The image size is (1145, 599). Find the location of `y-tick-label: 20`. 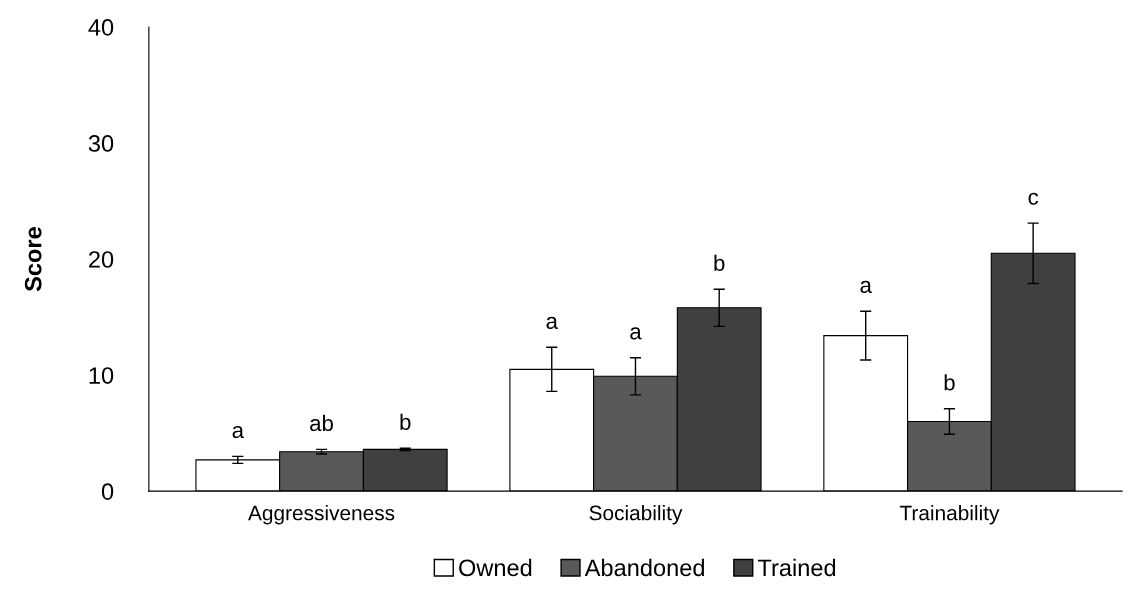

y-tick-label: 20 is located at coordinates (101, 259).